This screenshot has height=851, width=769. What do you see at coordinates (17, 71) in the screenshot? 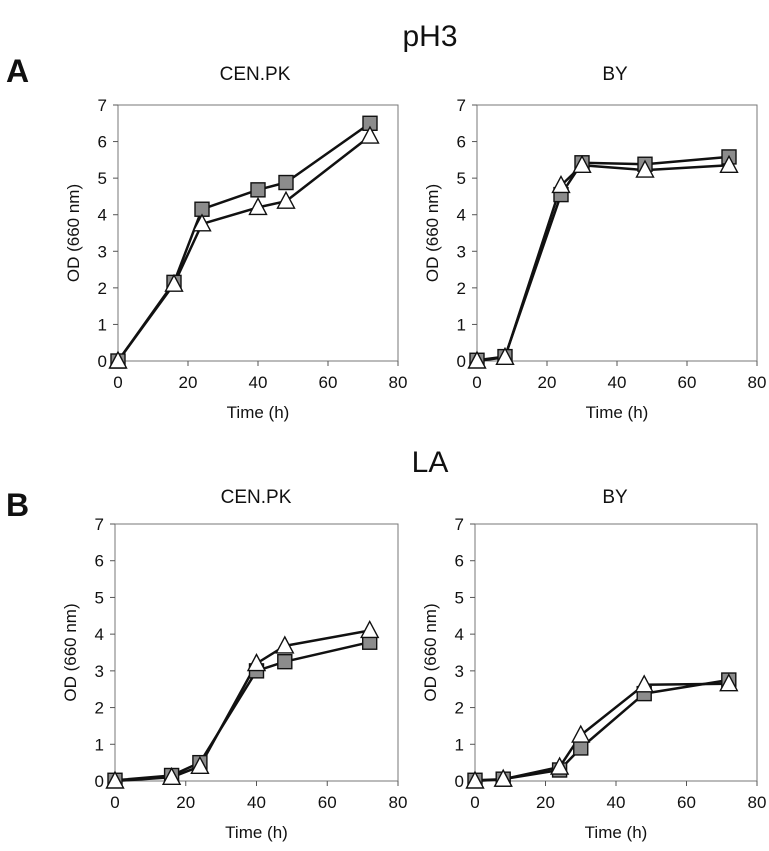
I see `panel-letter-a: A` at bounding box center [17, 71].